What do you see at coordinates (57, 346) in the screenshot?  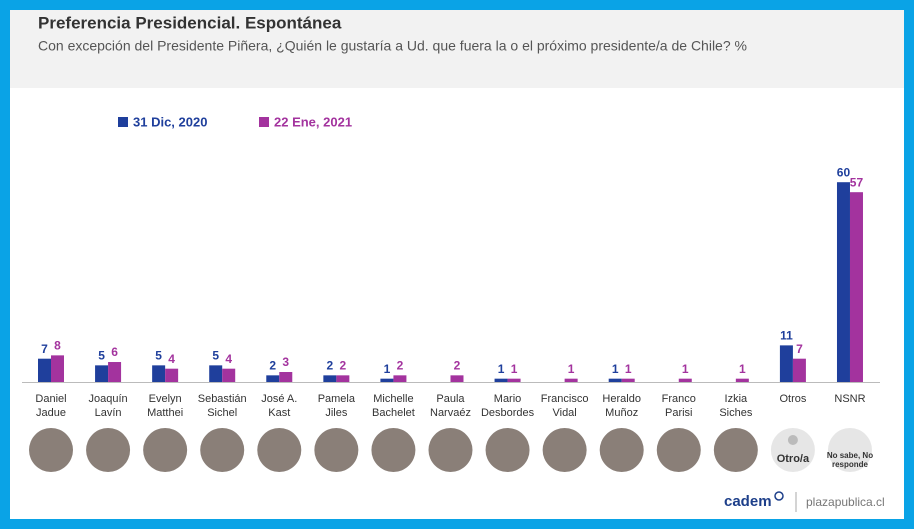 I see `value-label: 8` at bounding box center [57, 346].